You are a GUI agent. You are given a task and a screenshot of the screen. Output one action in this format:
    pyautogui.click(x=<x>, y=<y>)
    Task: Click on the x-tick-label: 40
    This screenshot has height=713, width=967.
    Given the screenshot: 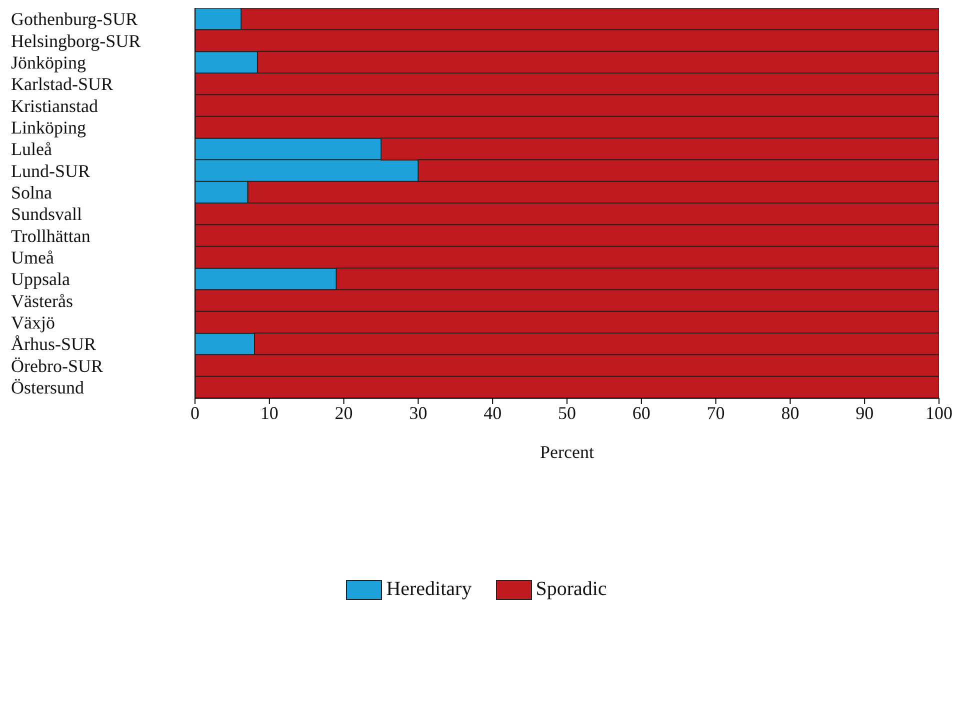 What is the action you would take?
    pyautogui.click(x=493, y=412)
    